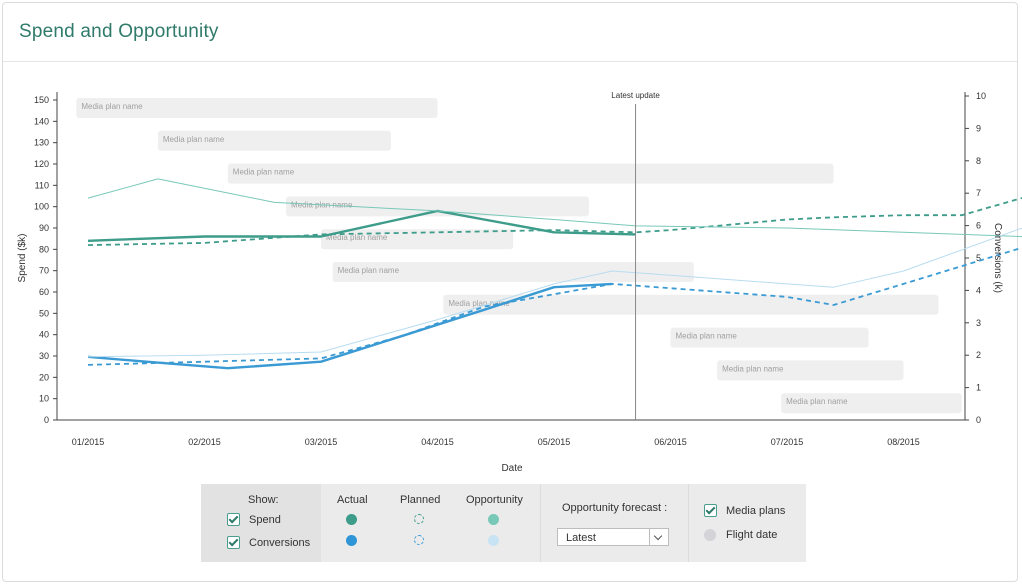 The width and height of the screenshot is (1022, 586). Describe the element at coordinates (787, 442) in the screenshot. I see `x-tick-label: 07/2015` at that location.